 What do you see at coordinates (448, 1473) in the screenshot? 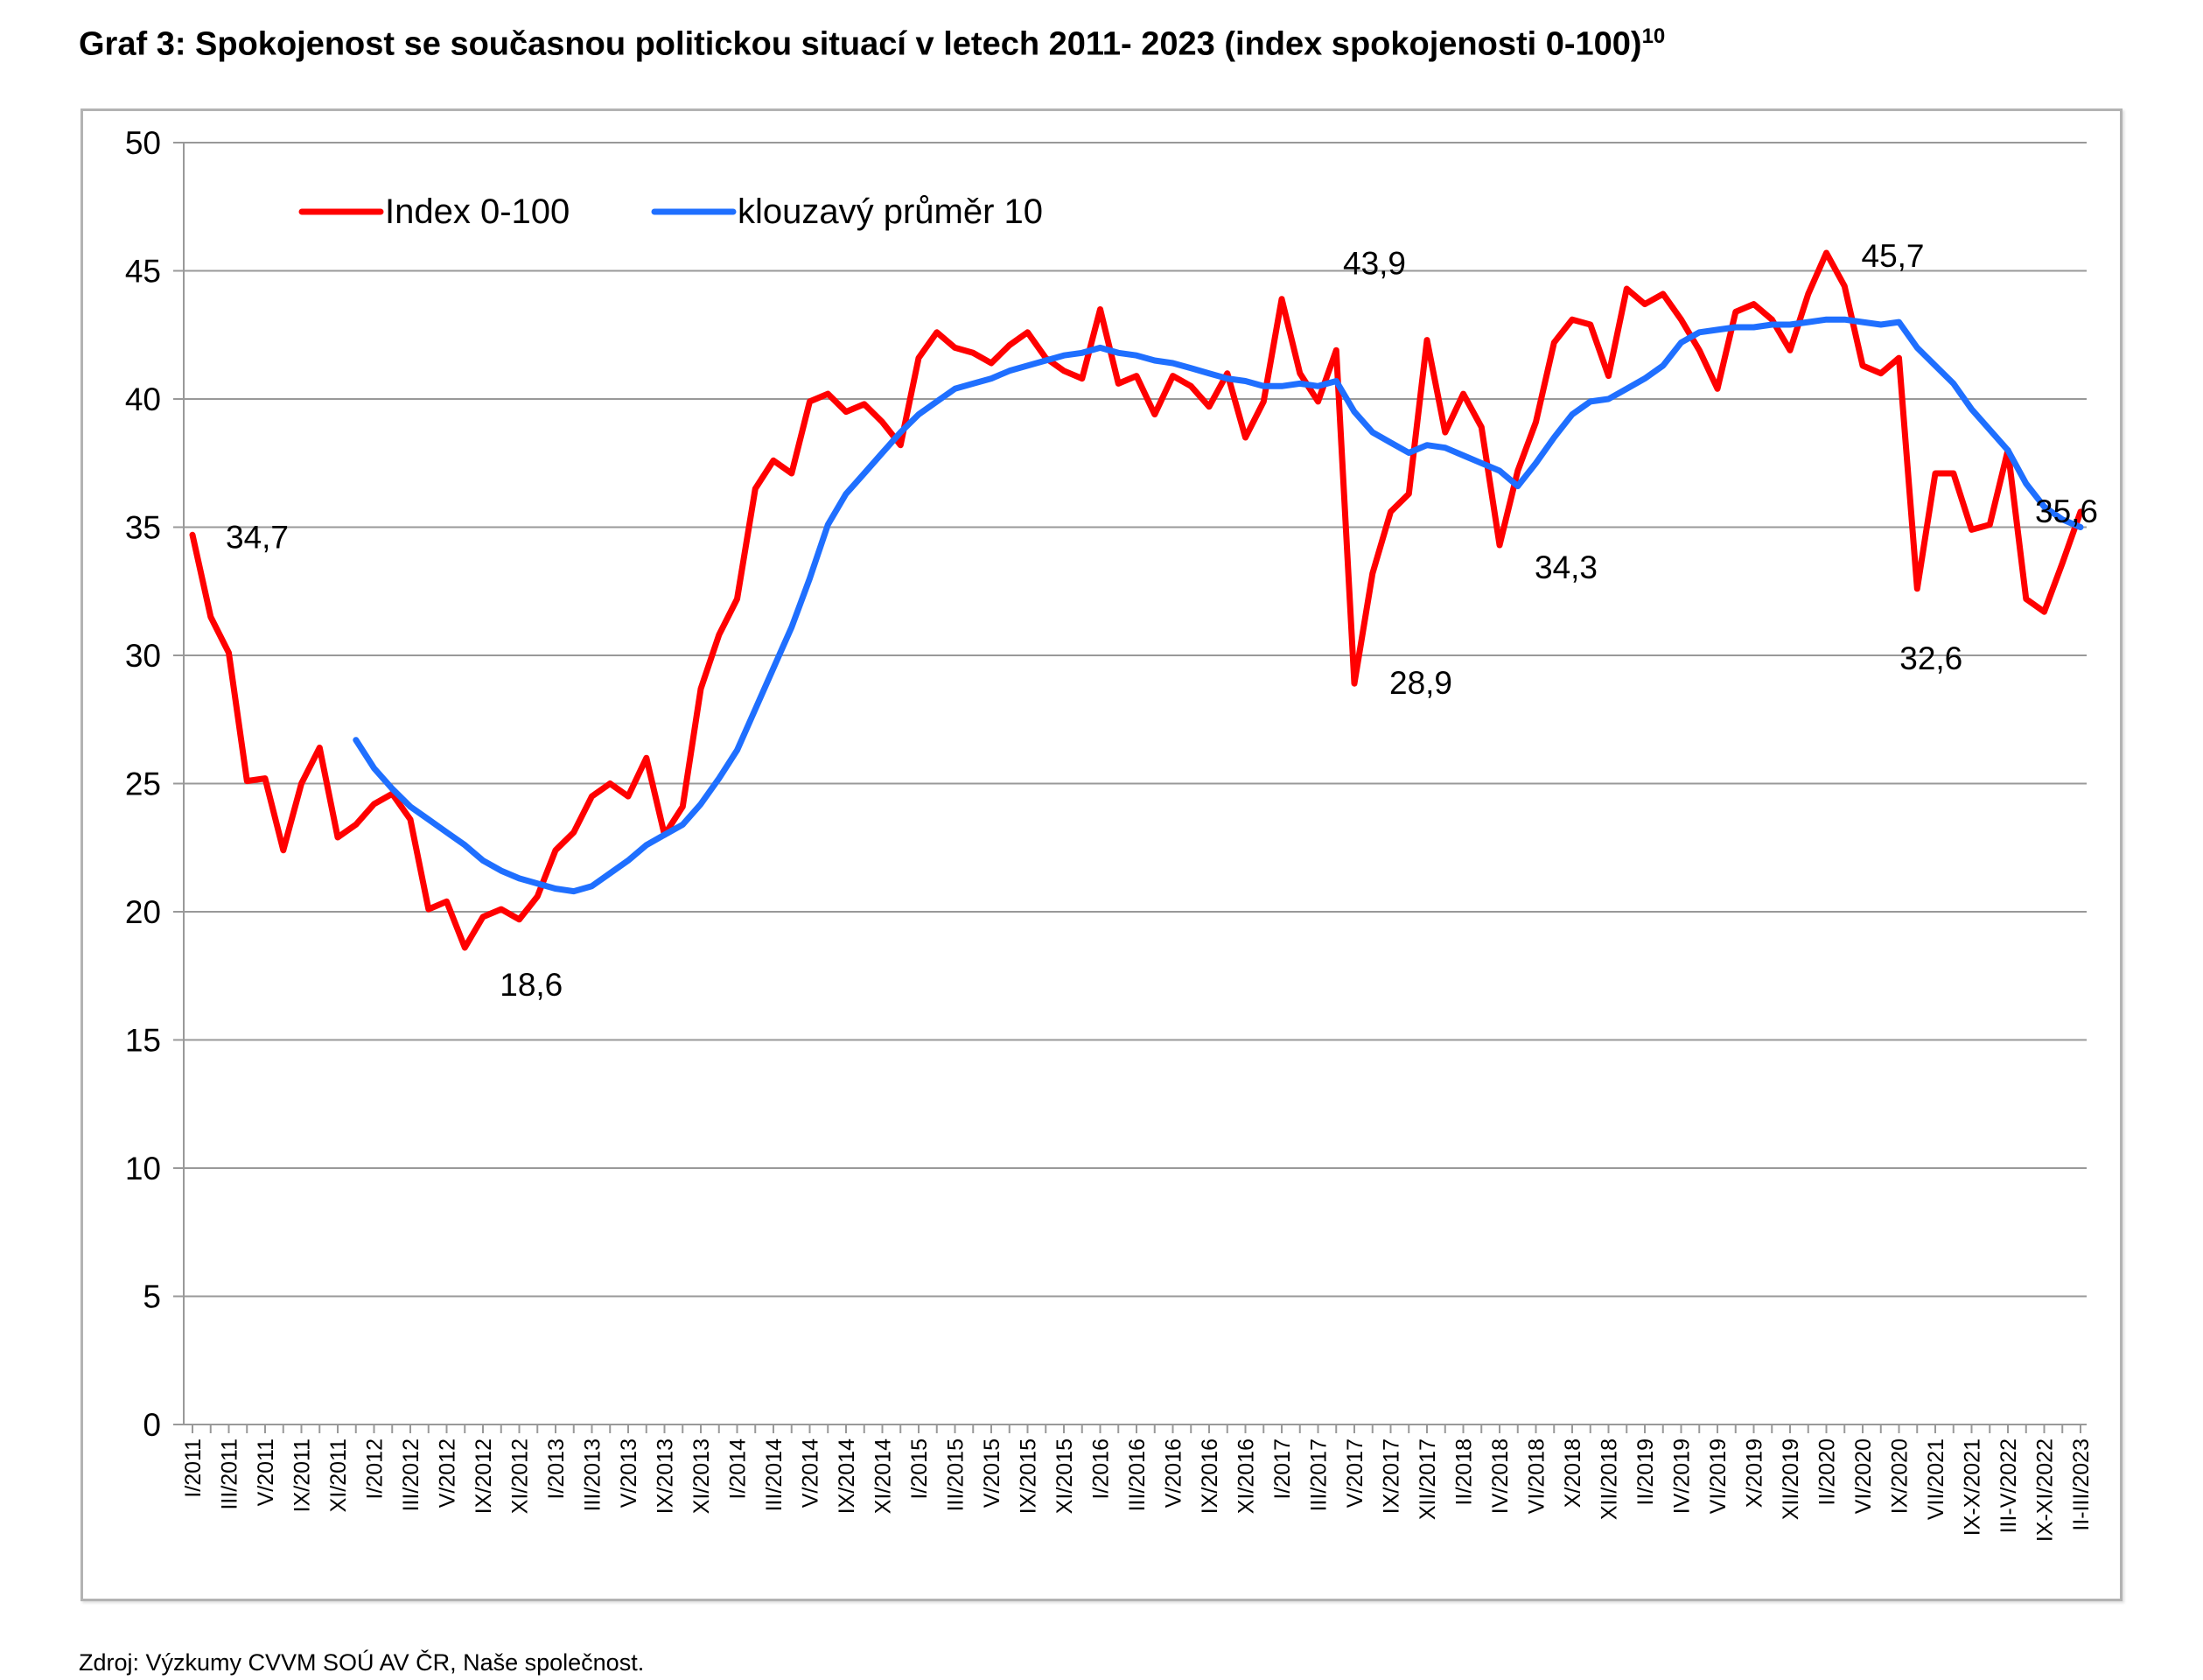
I see `x-tick-label: V/2012` at bounding box center [448, 1473].